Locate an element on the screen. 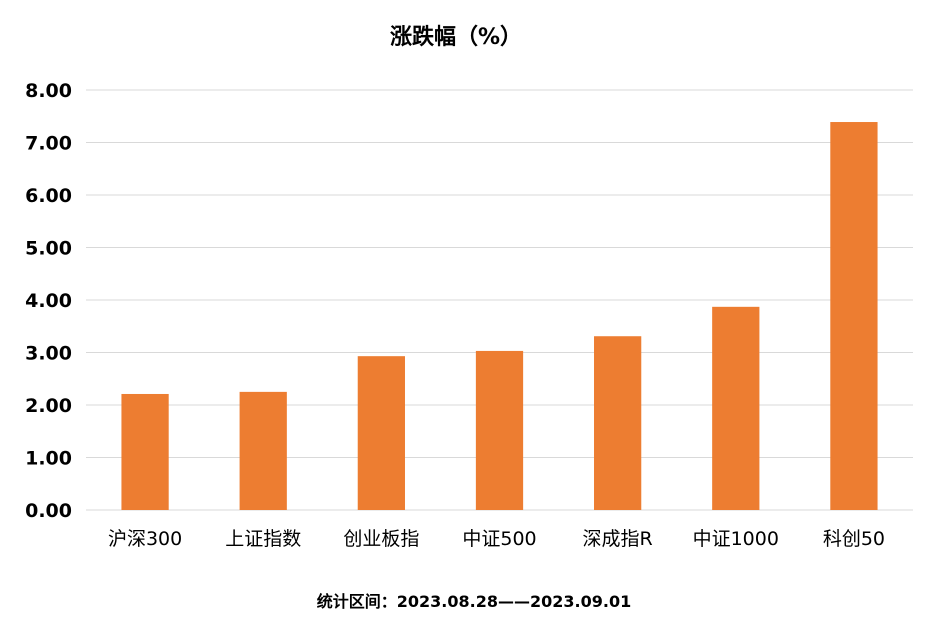 This screenshot has height=626, width=936. x-tick-label: 上证指数 is located at coordinates (263, 539).